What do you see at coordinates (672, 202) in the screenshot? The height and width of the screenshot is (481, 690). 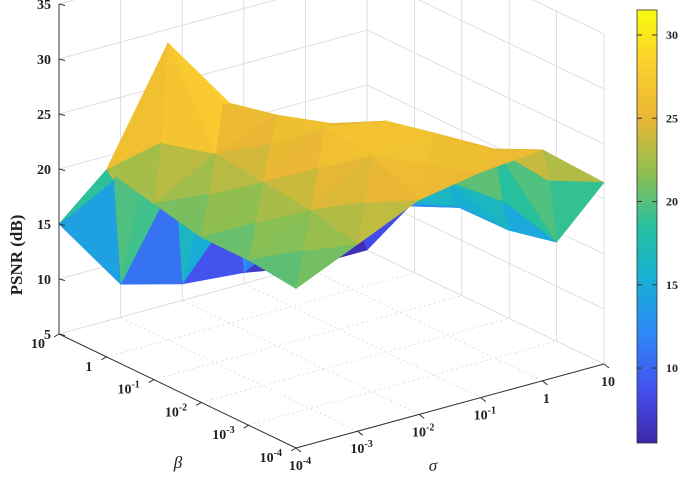 I see `colorbar-tick-label: 20` at bounding box center [672, 202].